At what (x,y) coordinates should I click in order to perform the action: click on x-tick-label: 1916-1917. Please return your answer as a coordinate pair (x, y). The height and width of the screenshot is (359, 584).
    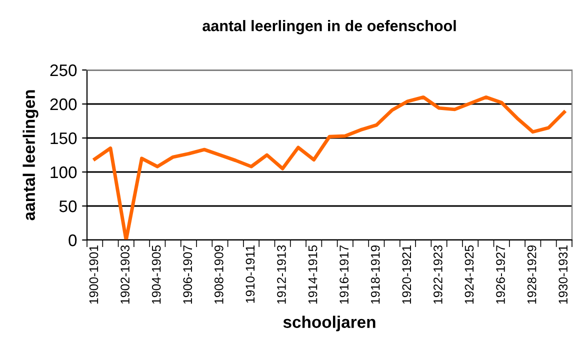
    Looking at the image, I should click on (344, 274).